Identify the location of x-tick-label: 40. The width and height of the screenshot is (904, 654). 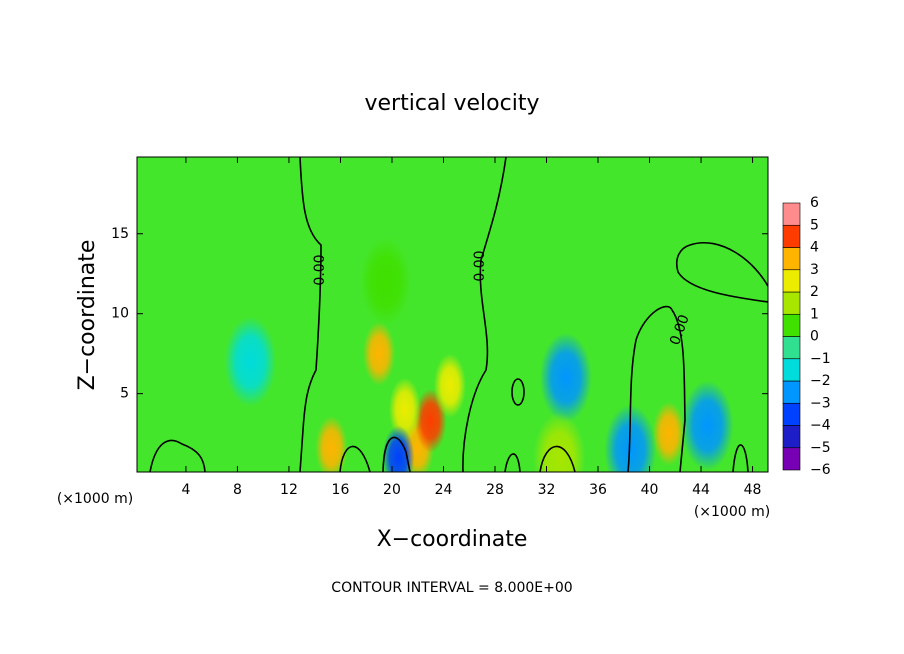
(650, 490).